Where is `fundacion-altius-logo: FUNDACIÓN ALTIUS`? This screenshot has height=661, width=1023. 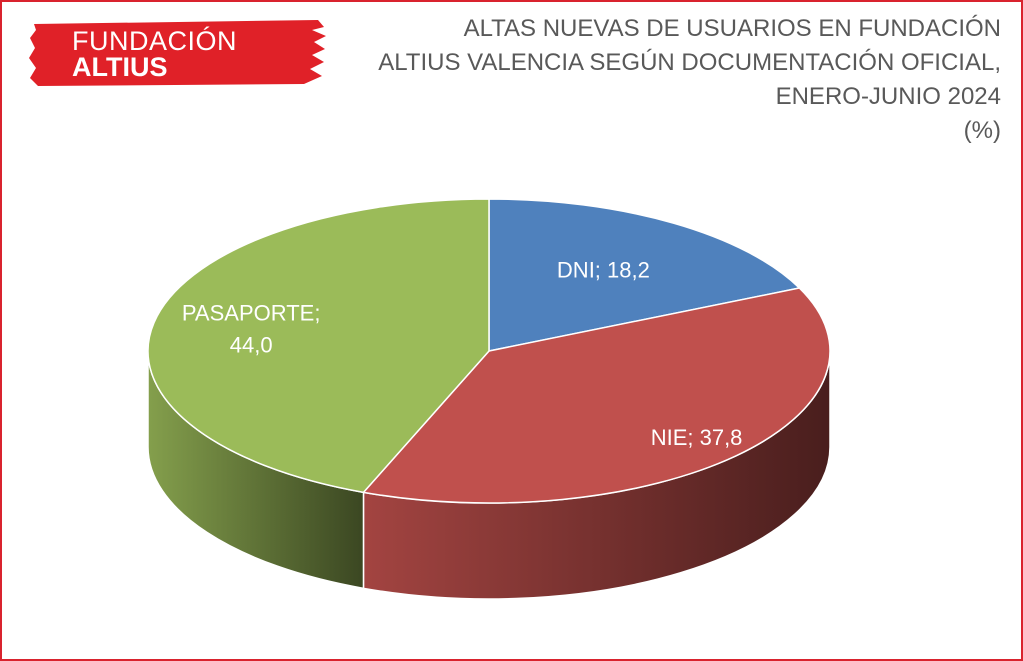 fundacion-altius-logo: FUNDACIÓN ALTIUS is located at coordinates (178, 53).